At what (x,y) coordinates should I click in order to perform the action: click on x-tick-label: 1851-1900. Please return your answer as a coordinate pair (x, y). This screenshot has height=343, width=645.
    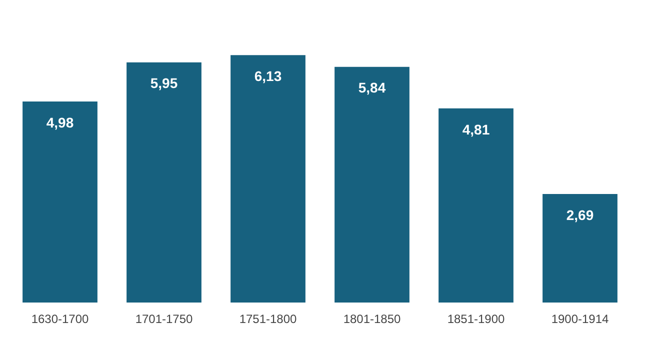
    Looking at the image, I should click on (476, 319).